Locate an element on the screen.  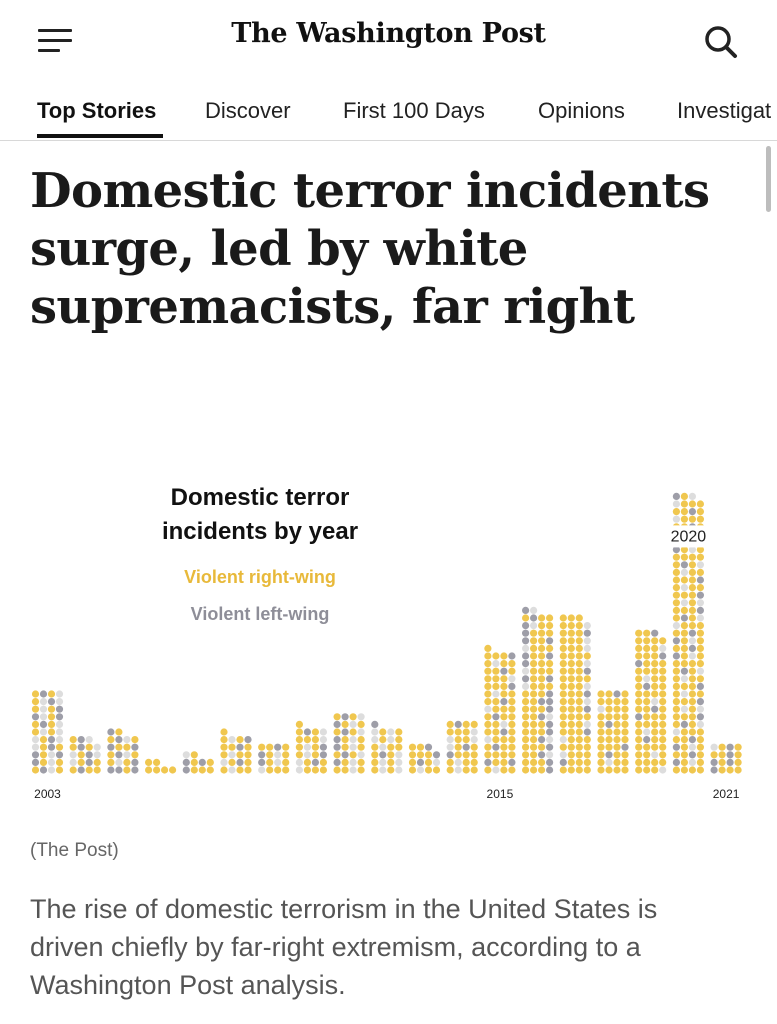
tab-first-100-days: First 100 Days is located at coordinates (414, 110).